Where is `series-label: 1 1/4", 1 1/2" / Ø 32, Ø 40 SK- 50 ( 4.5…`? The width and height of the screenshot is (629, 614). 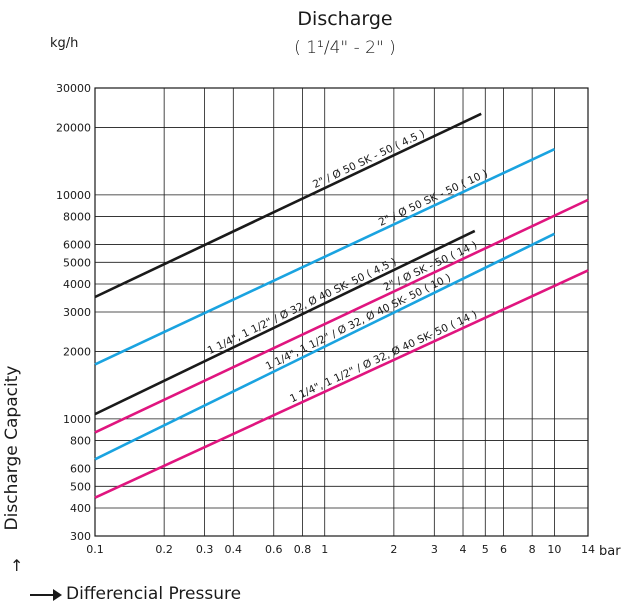
series-label: 1 1/4", 1 1/2" / Ø 32, Ø 40 SK- 50 ( 4.5… is located at coordinates (302, 306).